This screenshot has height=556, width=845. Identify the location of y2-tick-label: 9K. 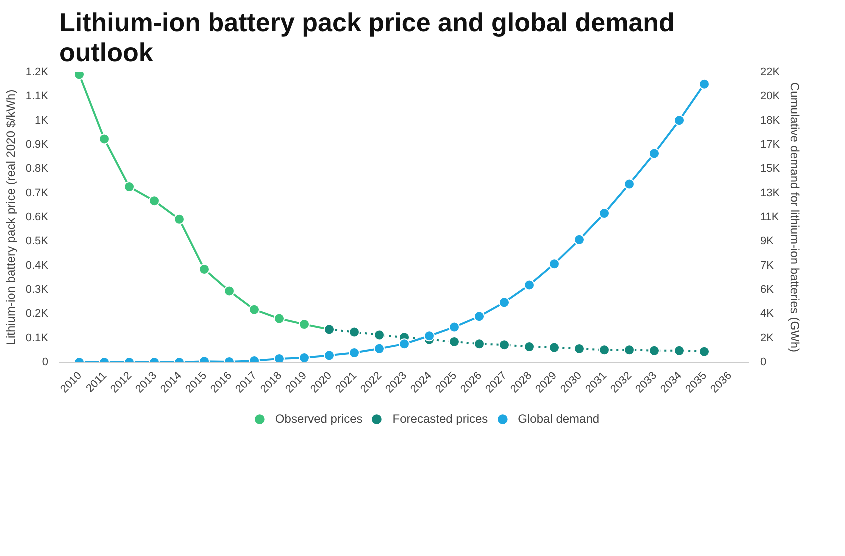
(767, 242).